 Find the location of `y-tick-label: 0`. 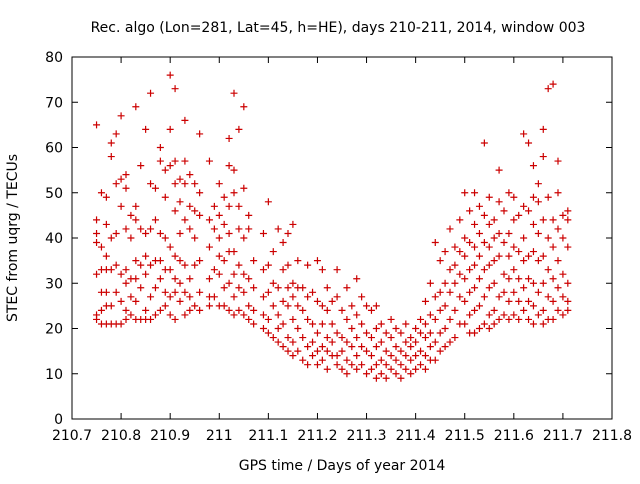

y-tick-label: 0 is located at coordinates (58, 420).